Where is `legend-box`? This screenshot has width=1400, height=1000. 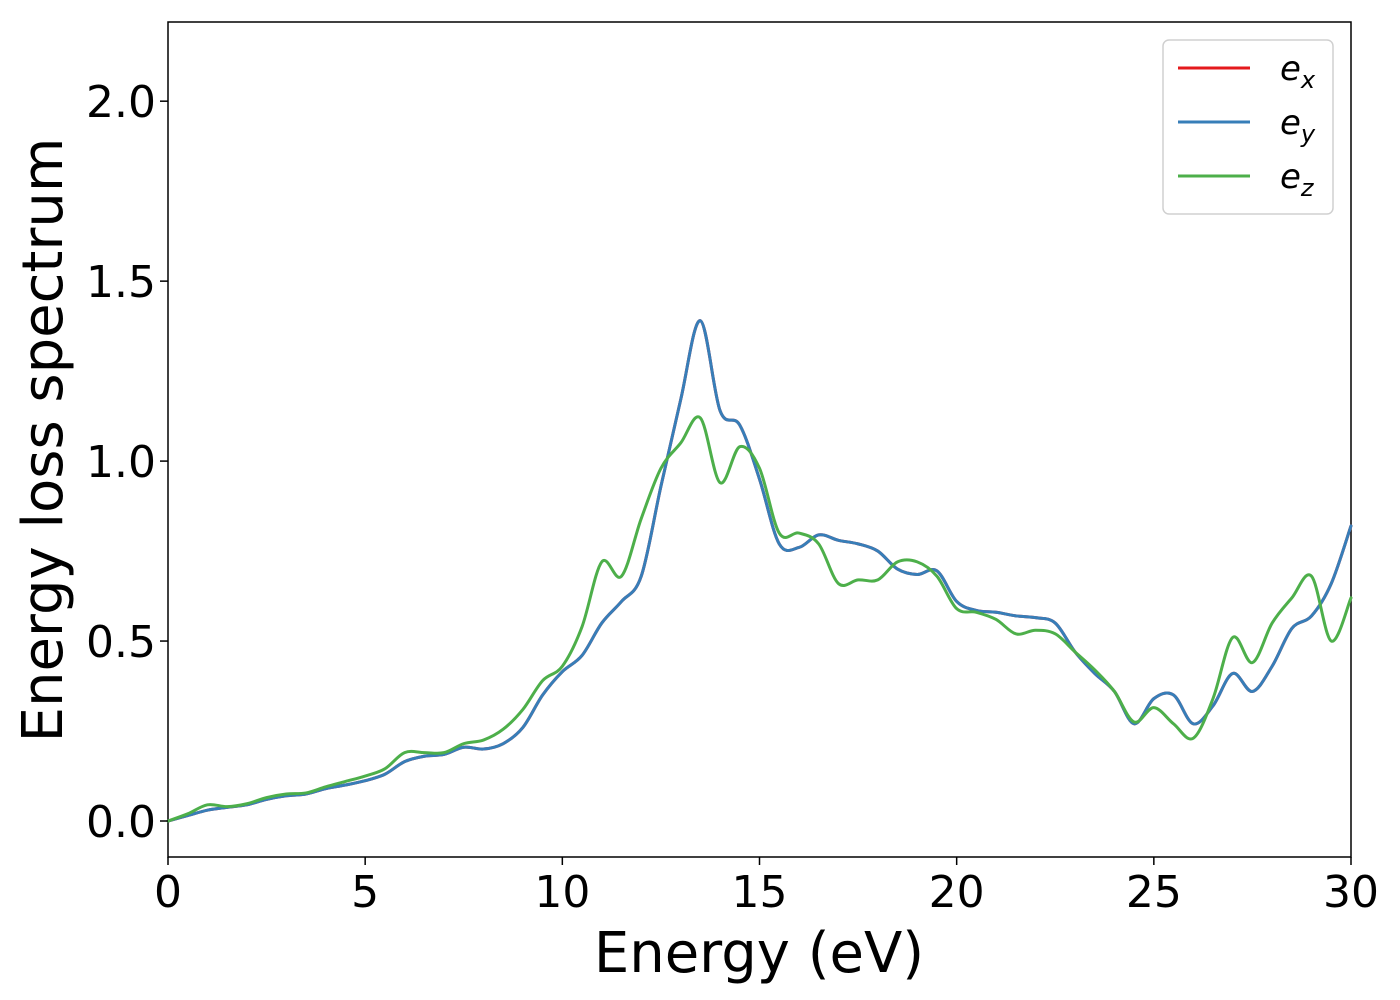 legend-box is located at coordinates (1248, 127).